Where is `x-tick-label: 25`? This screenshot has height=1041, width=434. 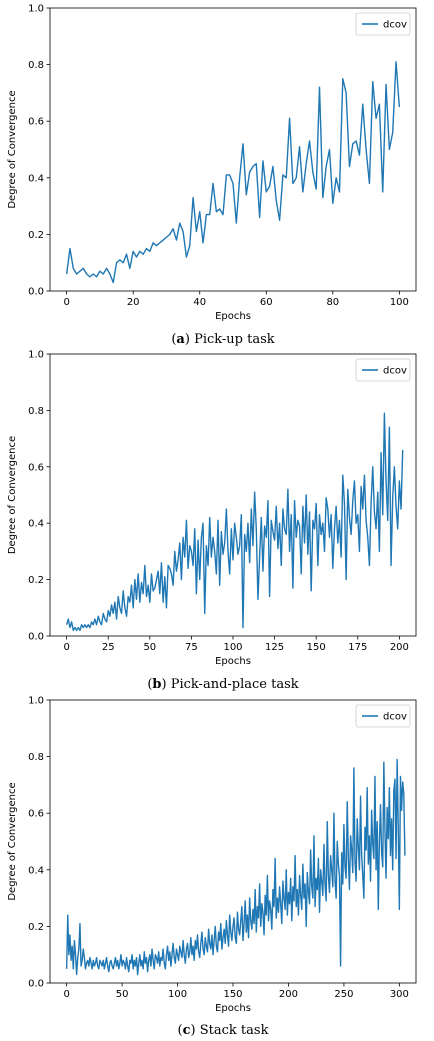 x-tick-label: 25 is located at coordinates (108, 647).